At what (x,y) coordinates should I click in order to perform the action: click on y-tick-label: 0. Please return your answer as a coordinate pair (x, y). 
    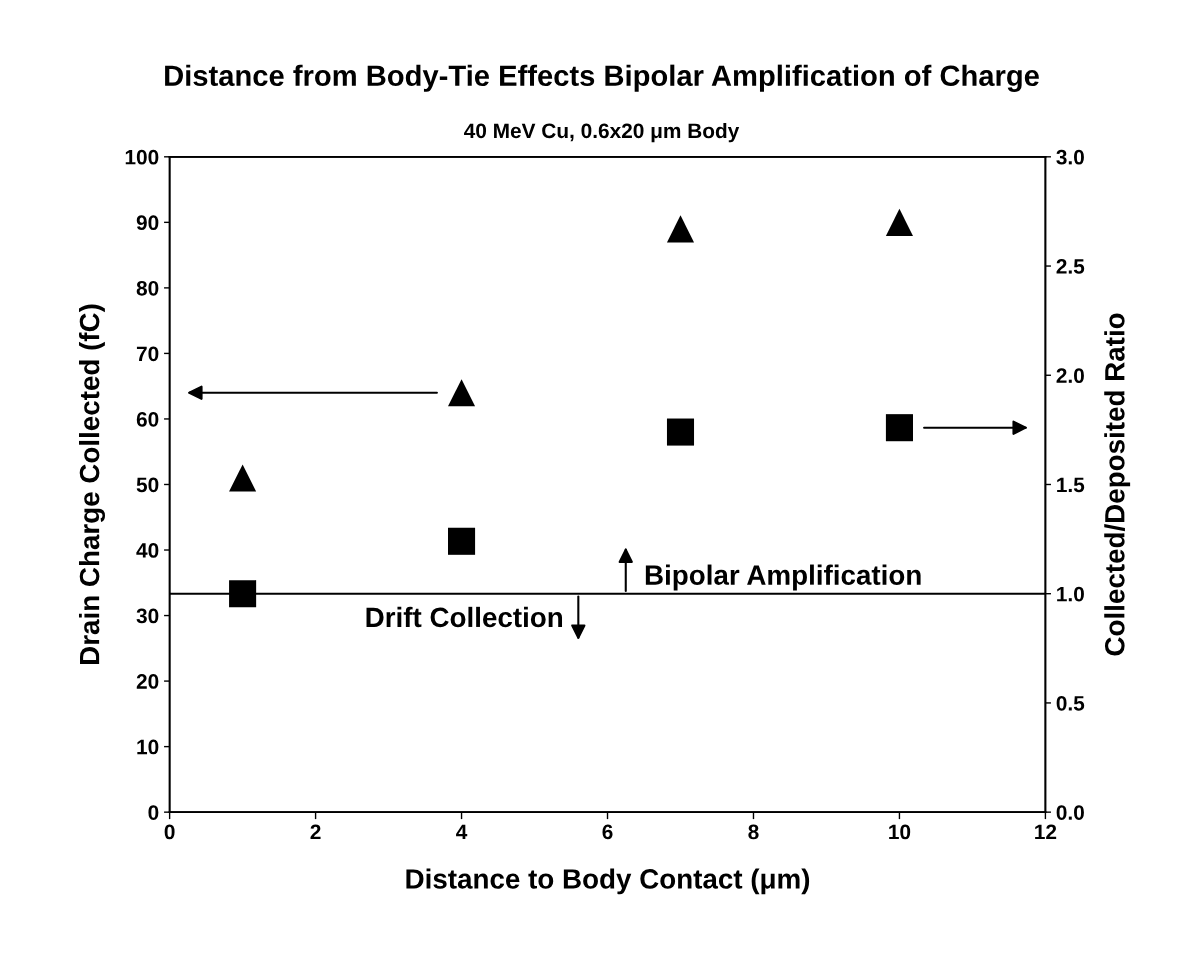
    Looking at the image, I should click on (153, 812).